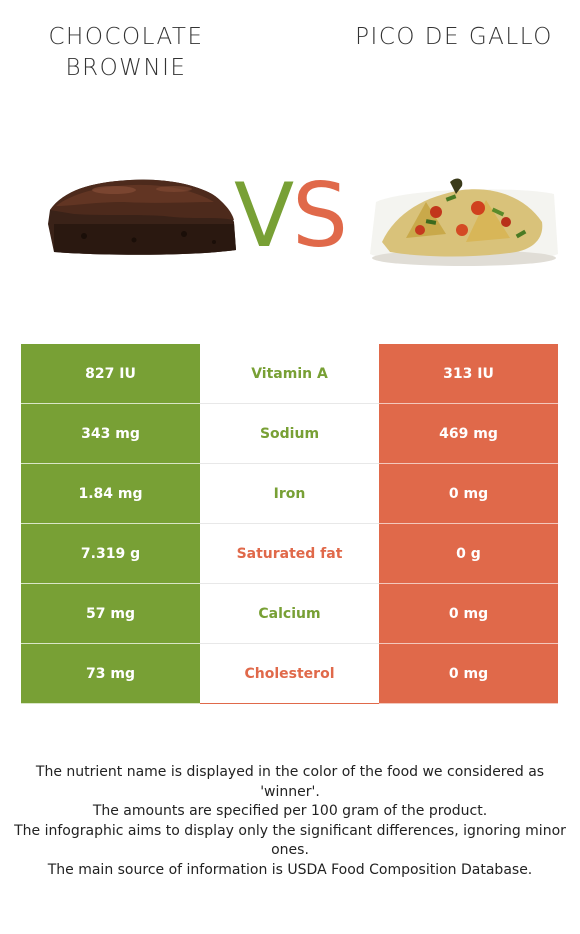 The image size is (580, 934). What do you see at coordinates (468, 434) in the screenshot?
I see `right-value-cell: 469 mg` at bounding box center [468, 434].